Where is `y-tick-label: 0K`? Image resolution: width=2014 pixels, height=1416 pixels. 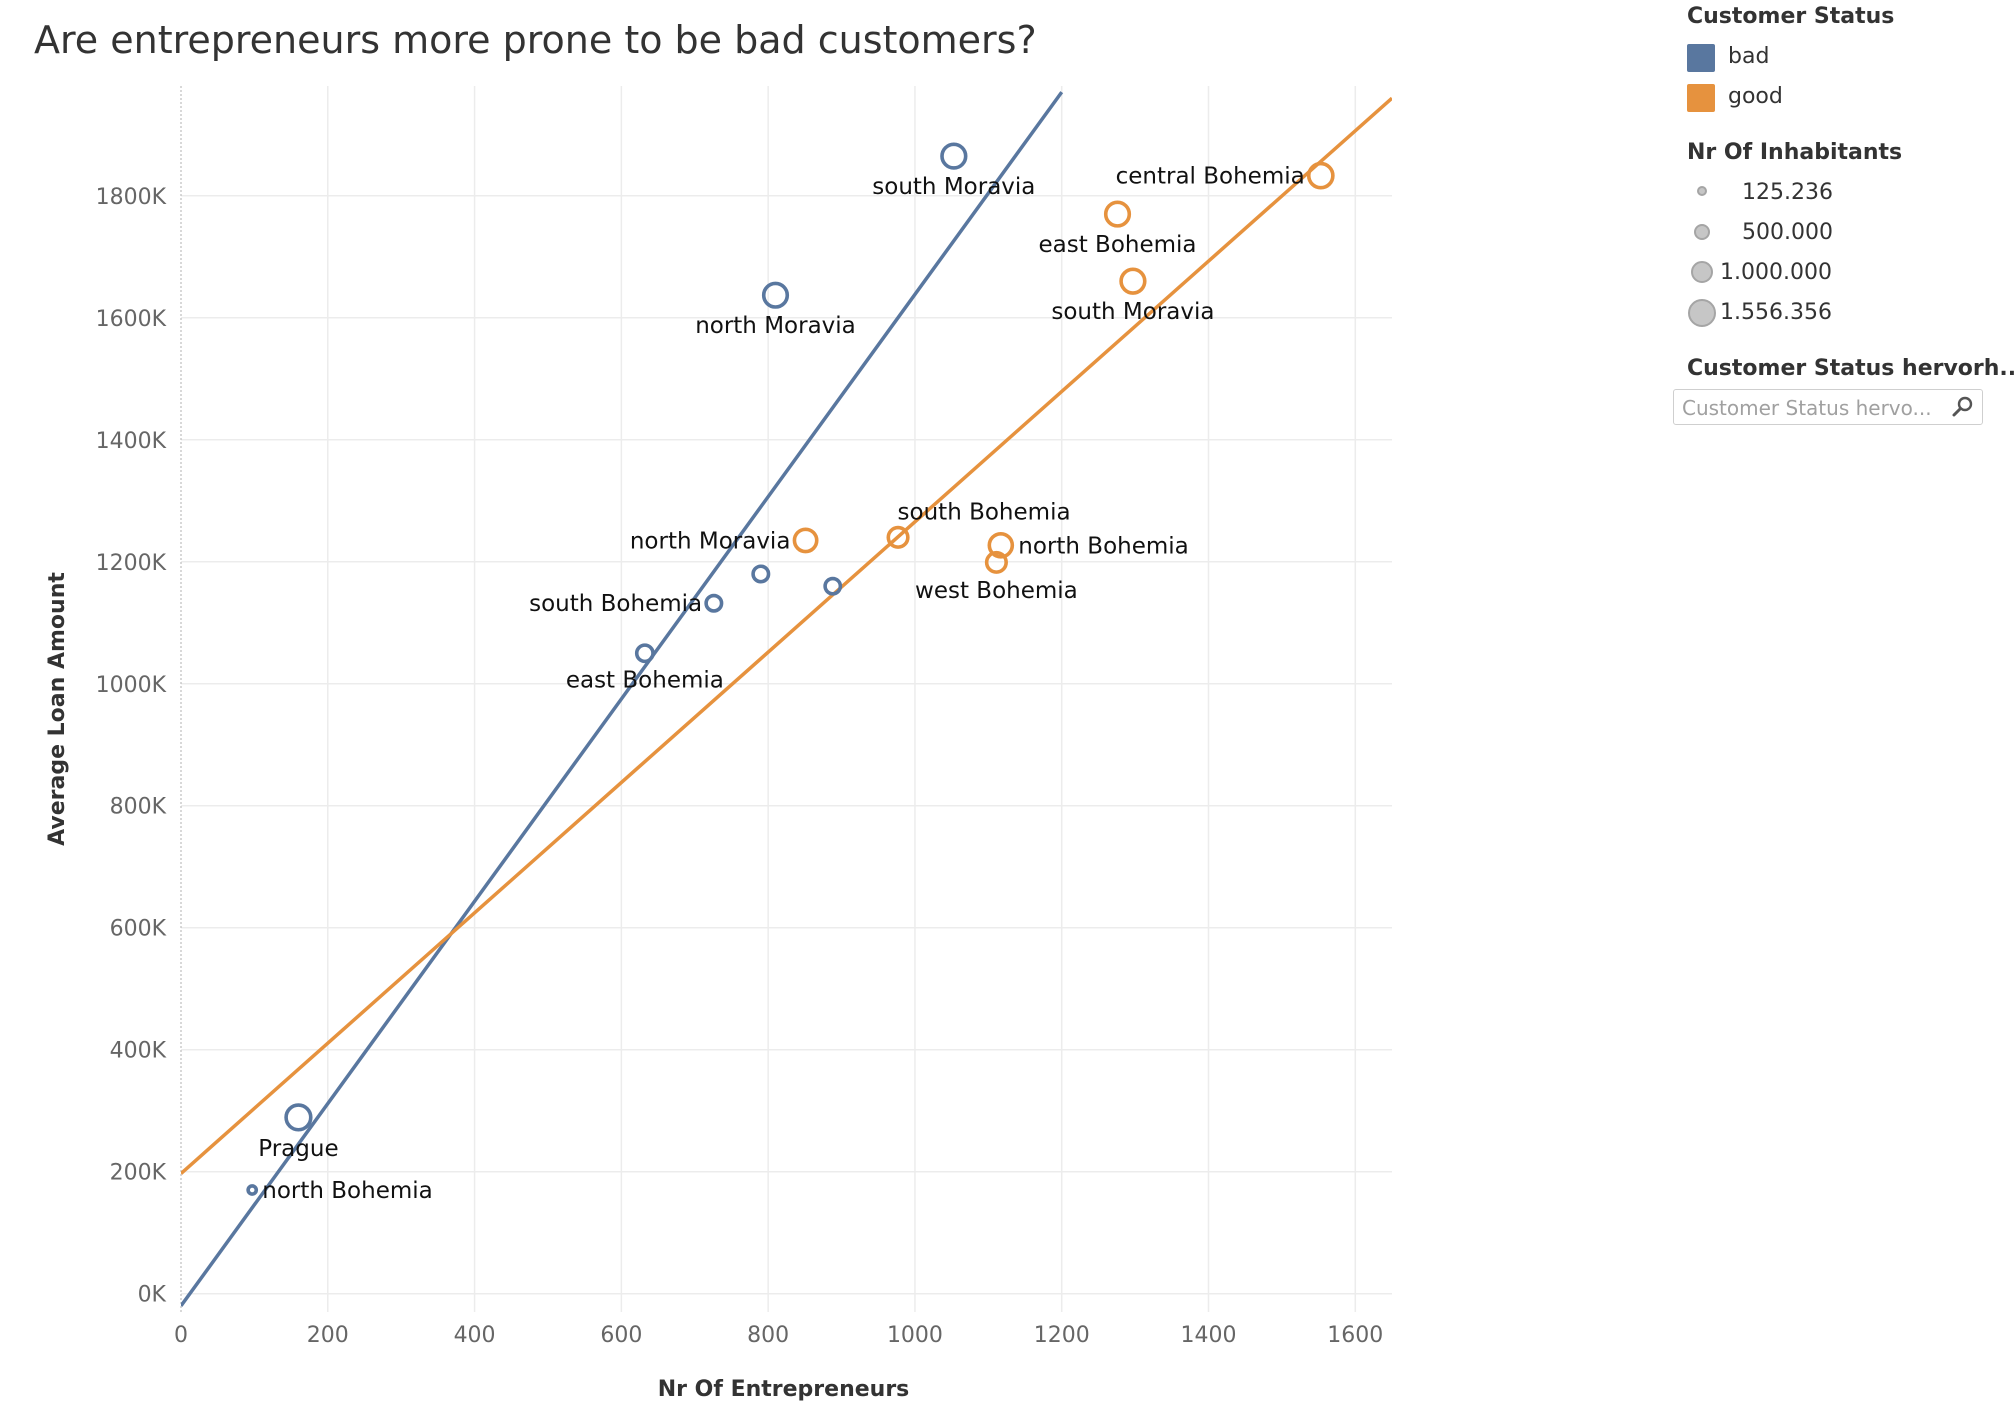 y-tick-label: 0K is located at coordinates (152, 1295).